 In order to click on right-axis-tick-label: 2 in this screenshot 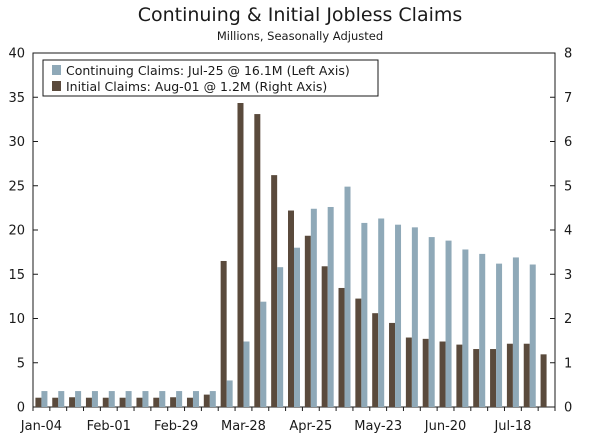, I will do `click(568, 319)`.